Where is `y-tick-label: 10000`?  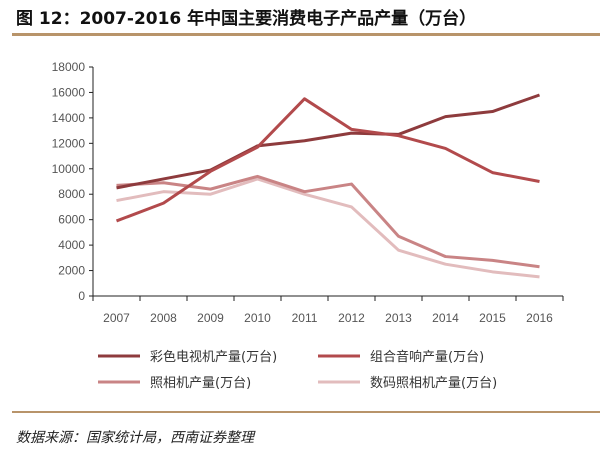 y-tick-label: 10000 is located at coordinates (69, 169).